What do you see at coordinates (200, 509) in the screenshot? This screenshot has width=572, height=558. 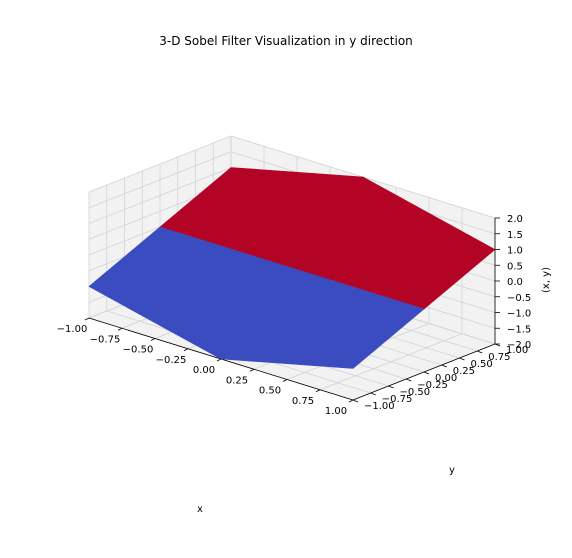 I see `x-axis-label: x` at bounding box center [200, 509].